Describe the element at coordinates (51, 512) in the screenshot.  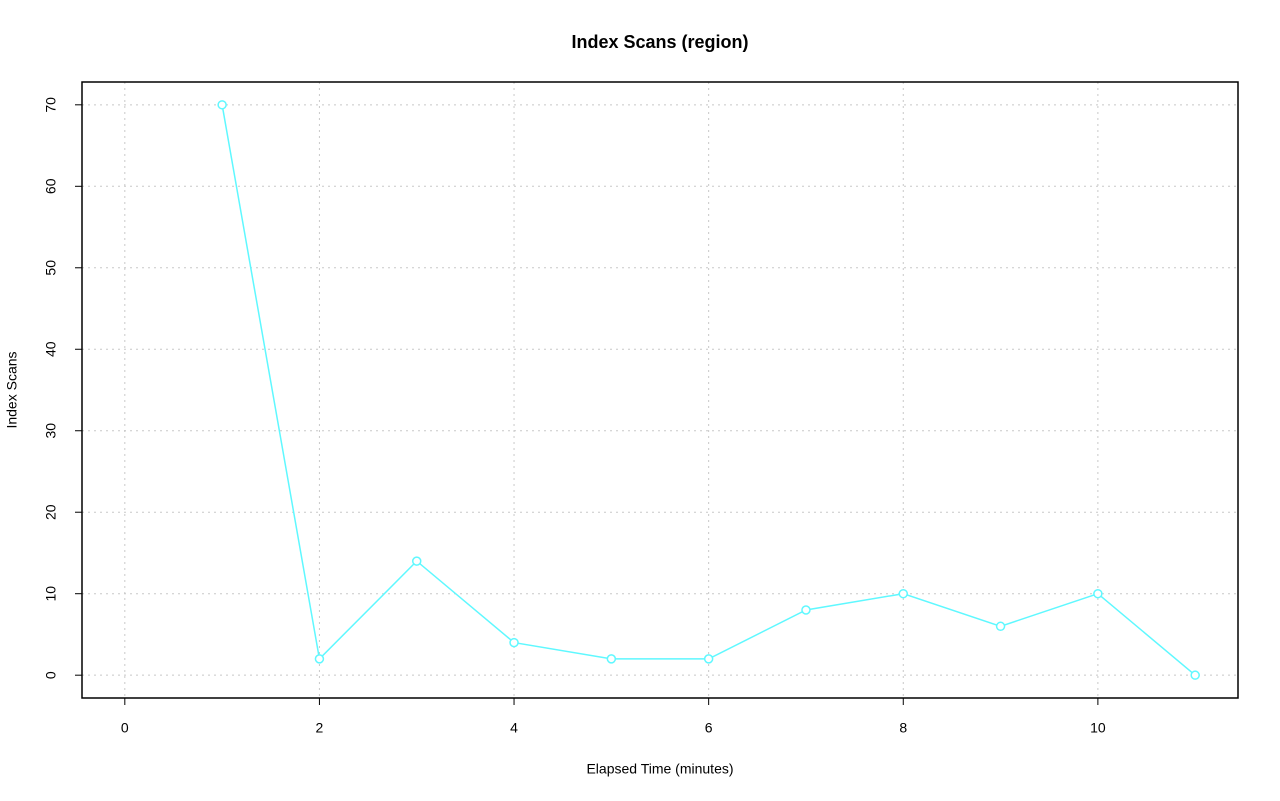
I see `y-tick-label: 20` at that location.